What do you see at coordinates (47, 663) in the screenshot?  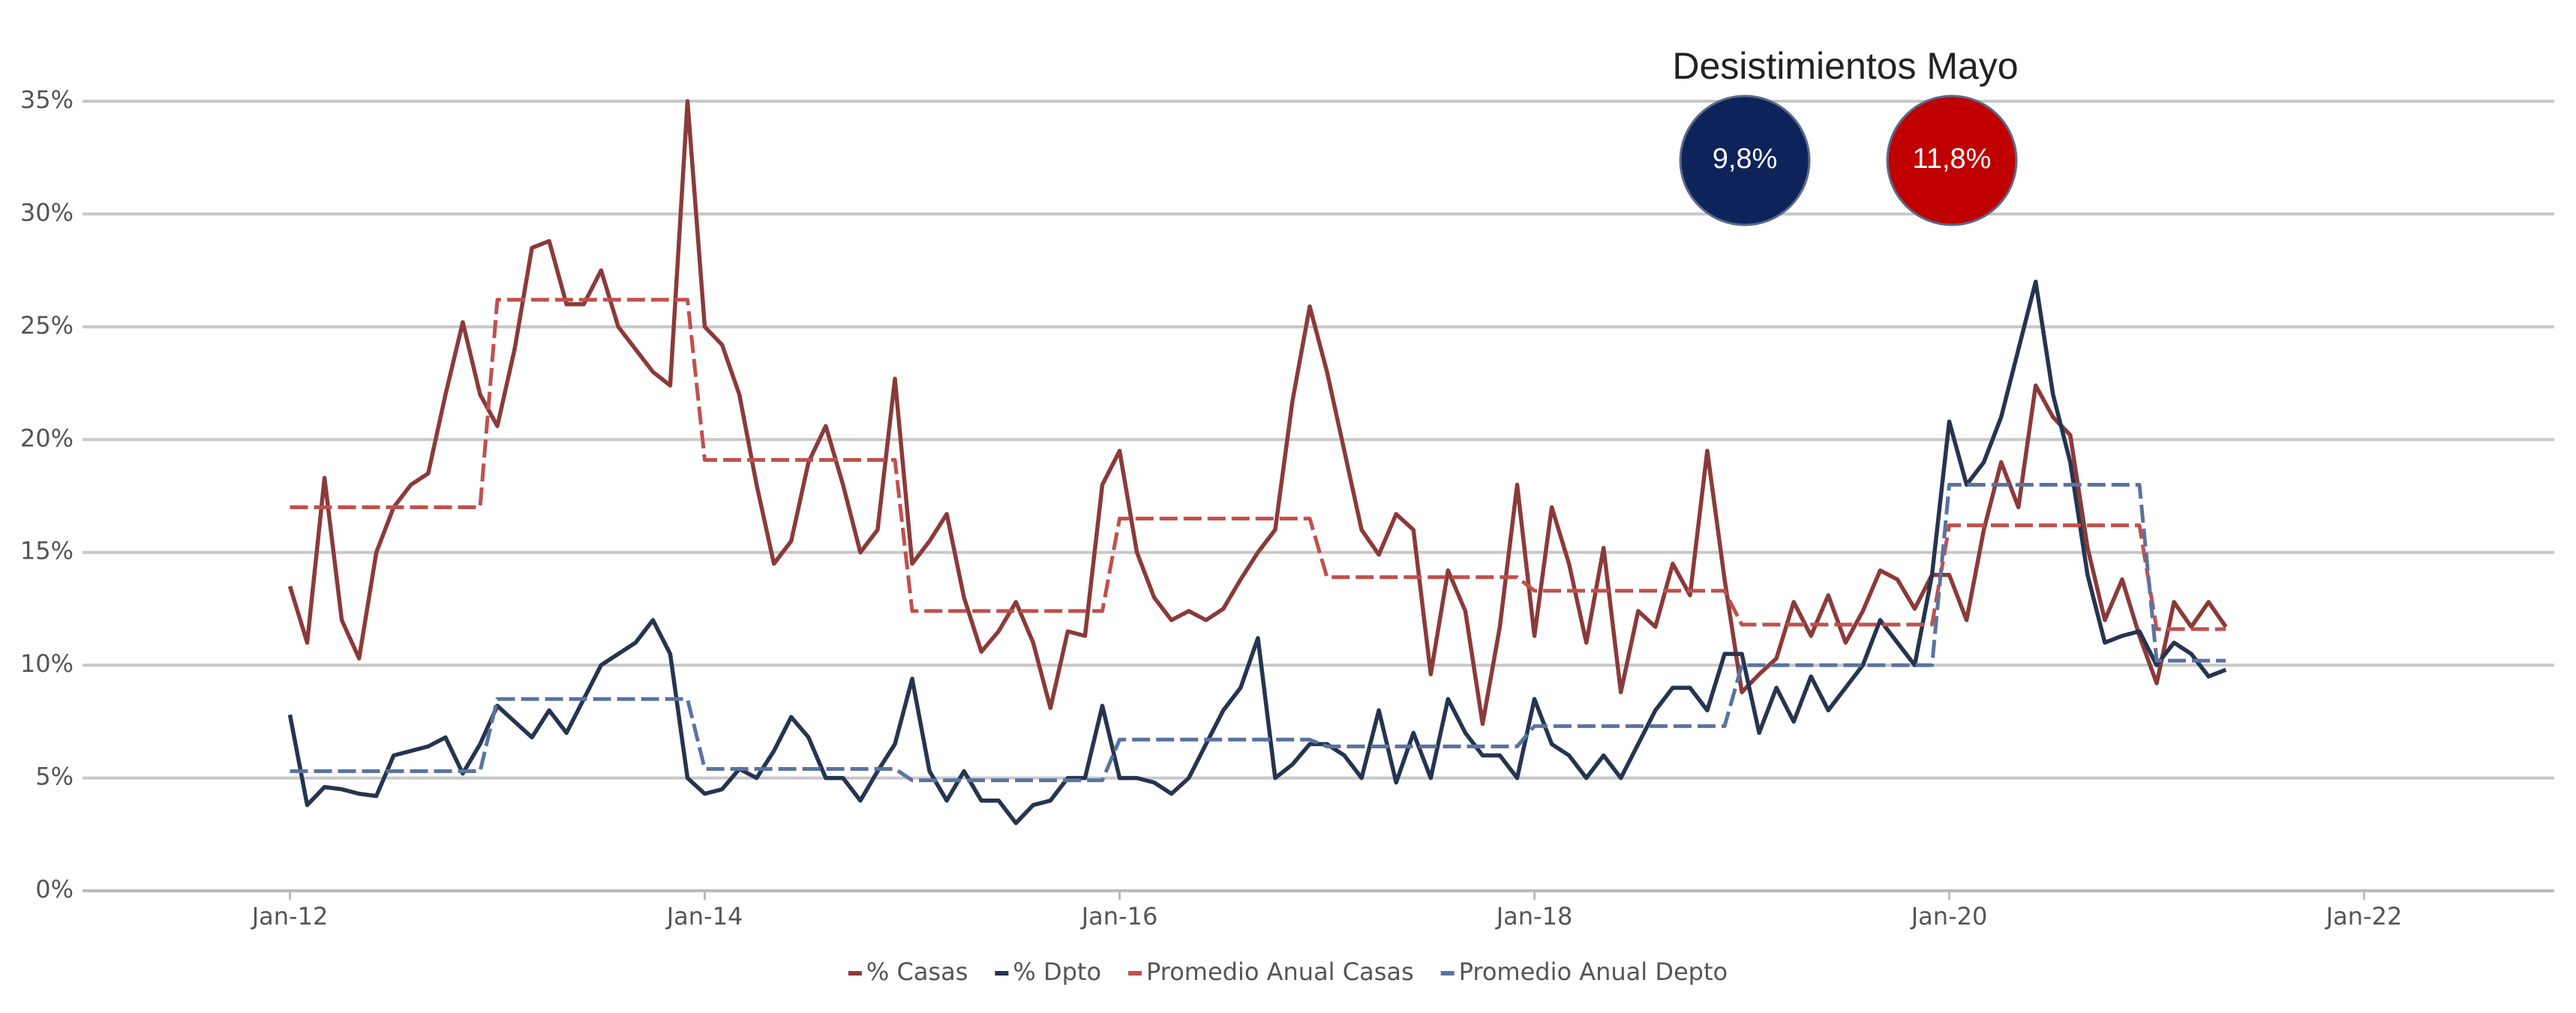 I see `y-tick-label: 10%` at bounding box center [47, 663].